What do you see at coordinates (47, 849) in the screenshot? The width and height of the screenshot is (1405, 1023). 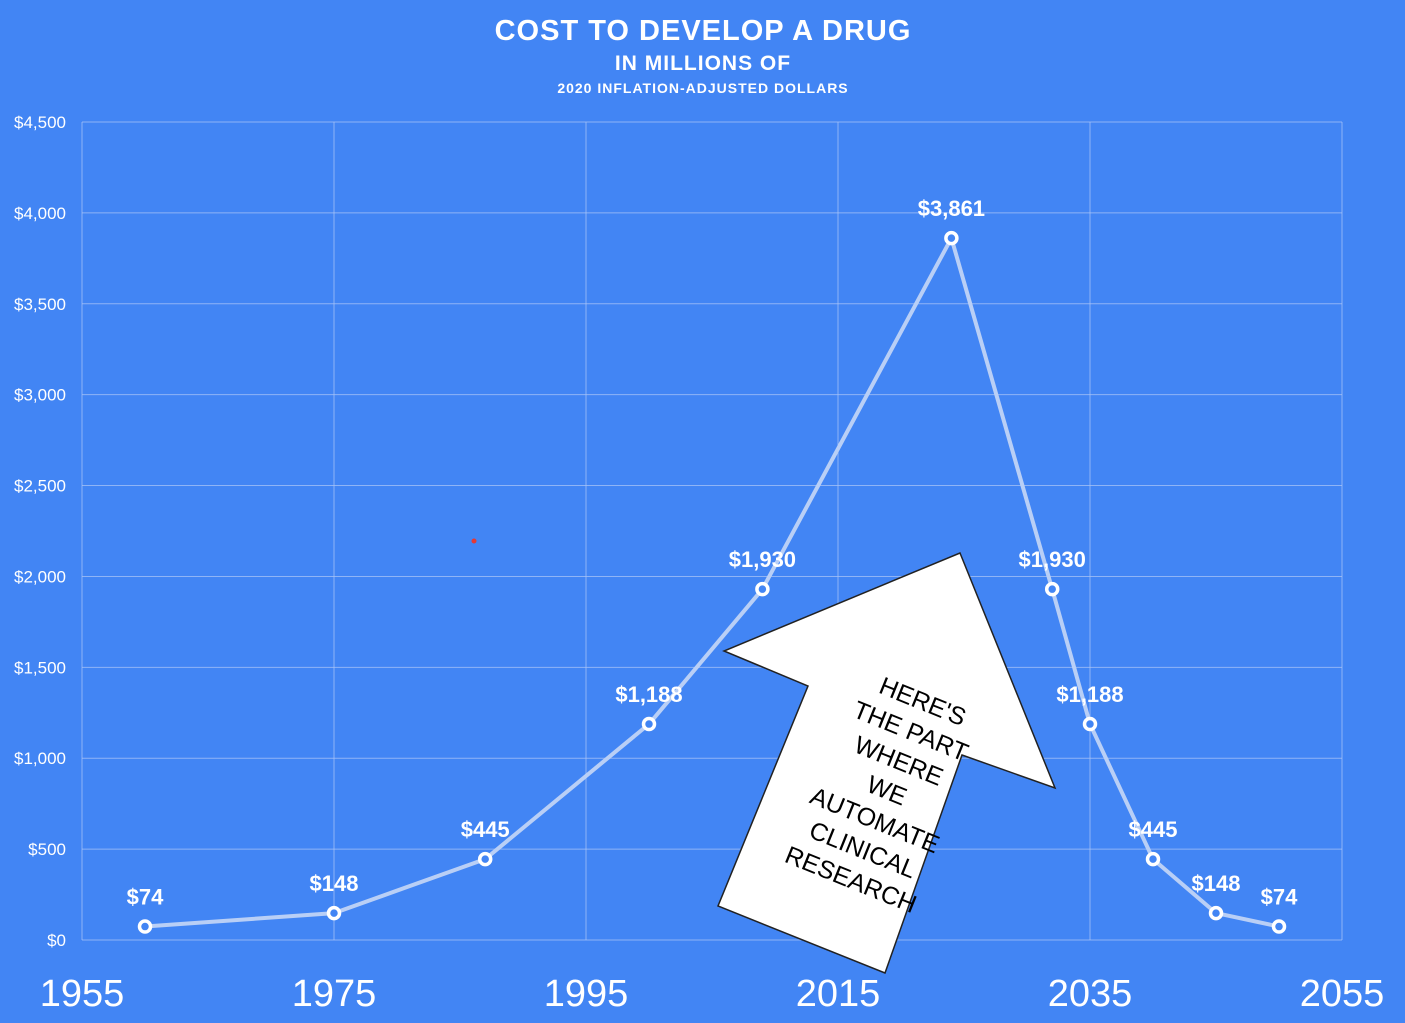 I see `y-tick-label: $500` at bounding box center [47, 849].